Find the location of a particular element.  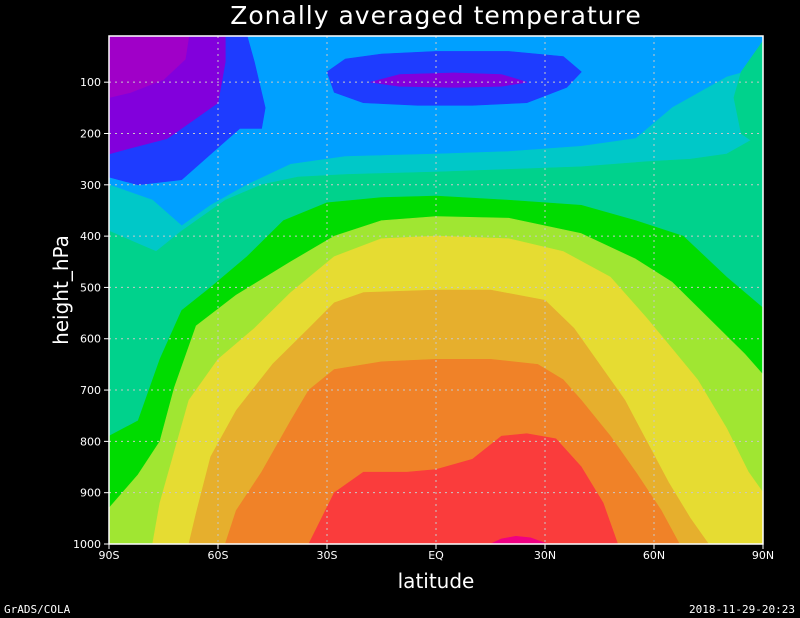

y-tick-label: 600 is located at coordinates (90, 339).